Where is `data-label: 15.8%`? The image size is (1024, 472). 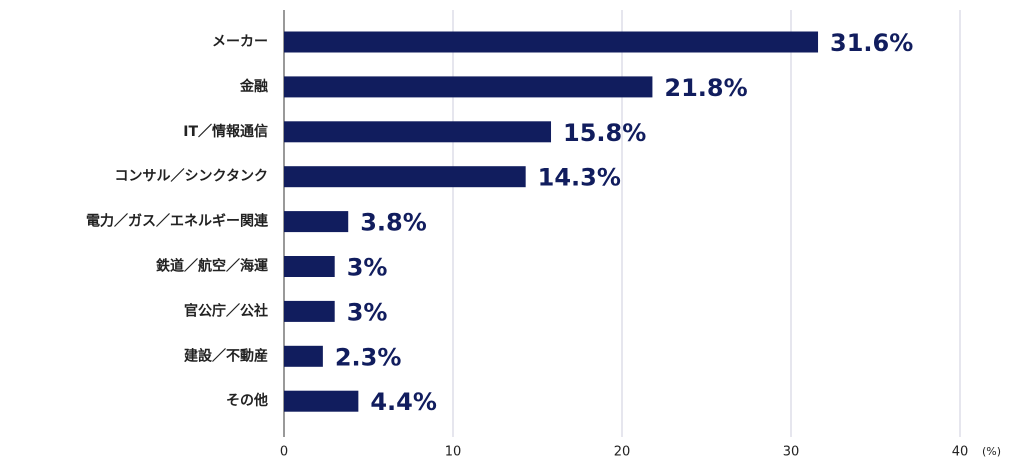 data-label: 15.8% is located at coordinates (604, 133).